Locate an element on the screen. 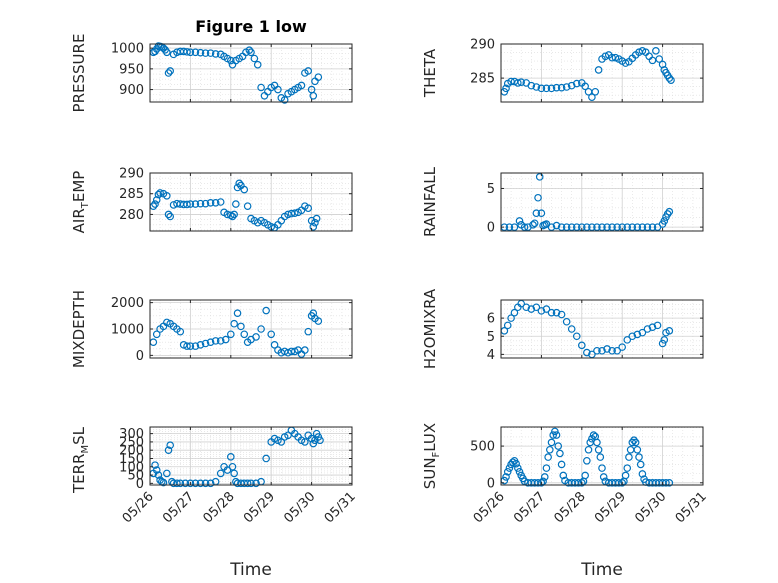  x-tick-label: 05/27 is located at coordinates (529, 507).